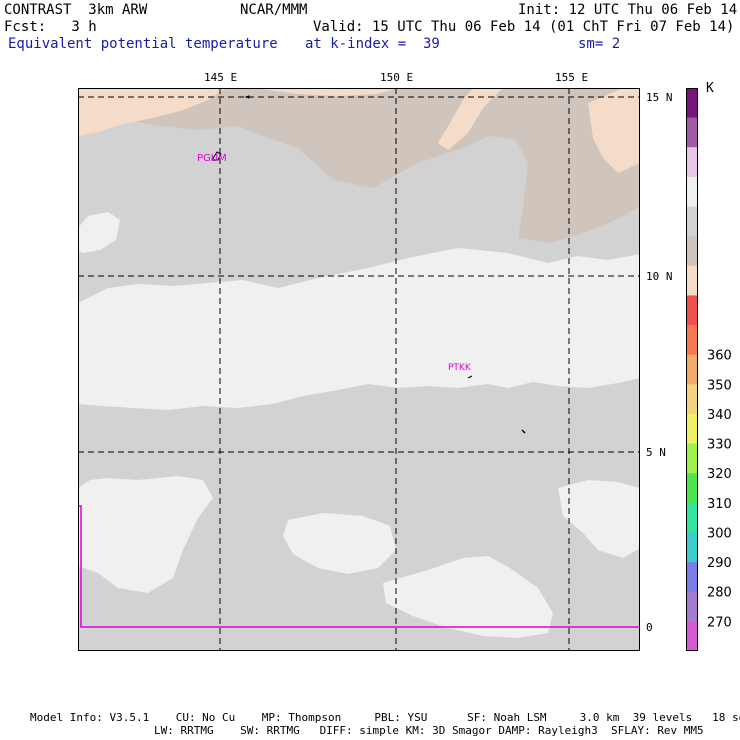 The image size is (740, 740). I want to click on lat-label-15n: 15 N, so click(659, 97).